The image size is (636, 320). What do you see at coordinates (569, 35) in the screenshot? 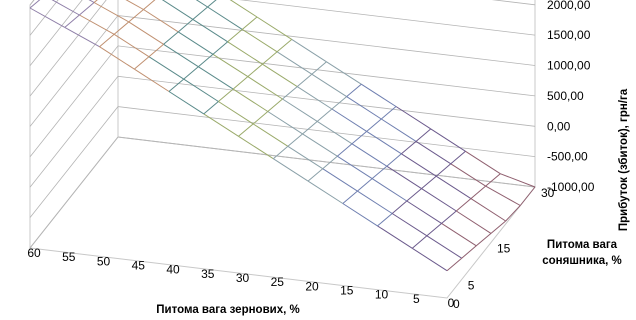
I see `z-tick-label: 1500,00` at bounding box center [569, 35].